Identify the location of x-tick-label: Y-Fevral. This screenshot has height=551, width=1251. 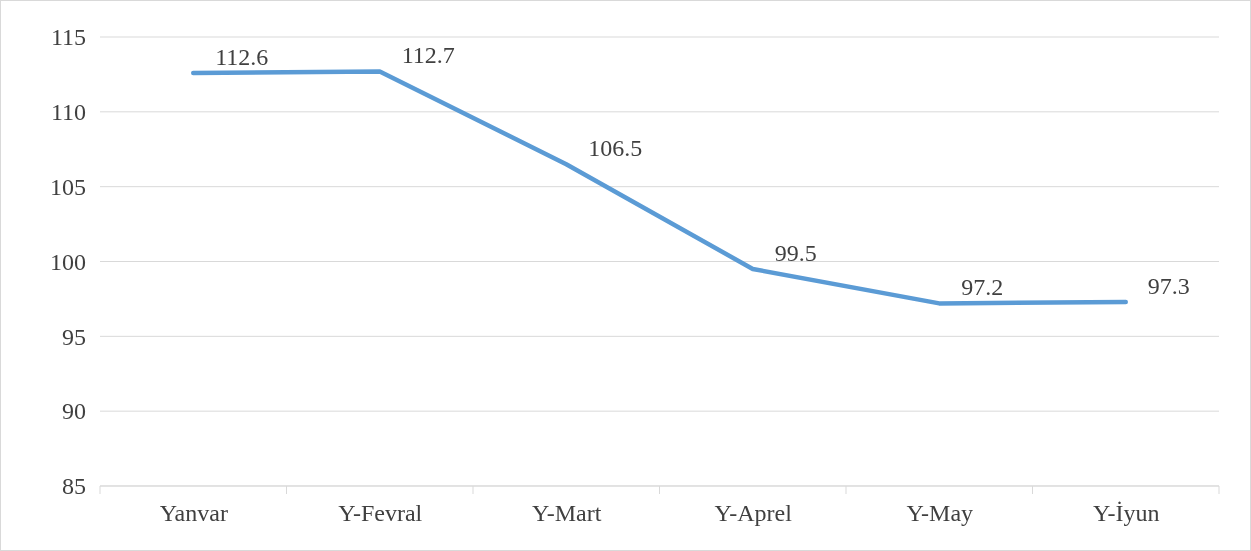
(380, 513).